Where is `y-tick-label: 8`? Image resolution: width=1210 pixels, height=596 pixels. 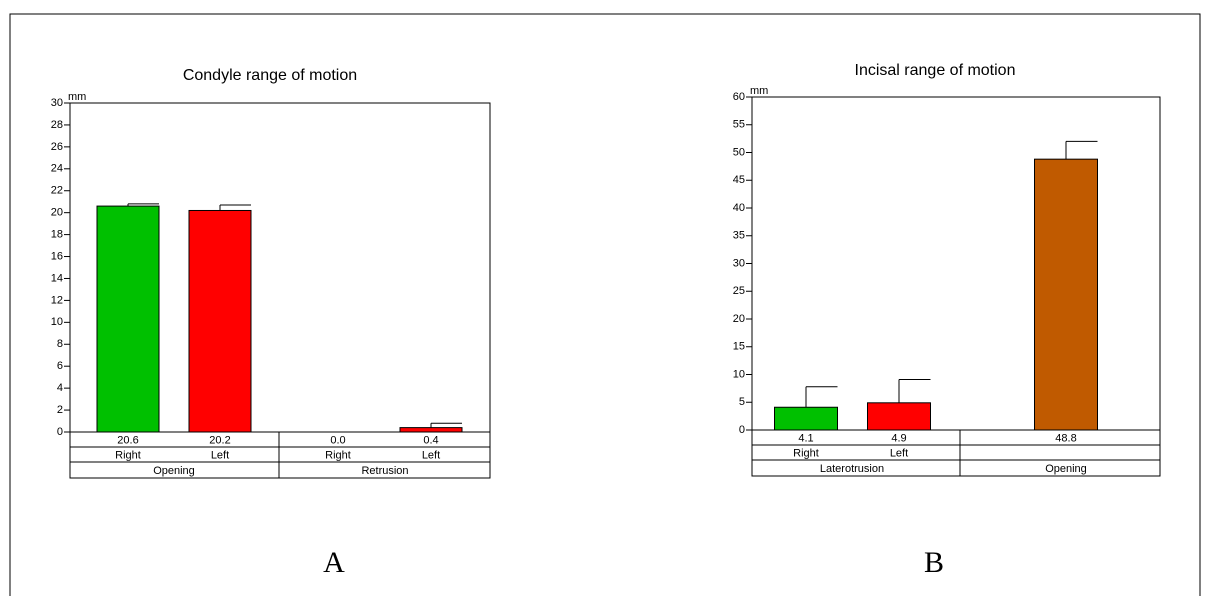 y-tick-label: 8 is located at coordinates (60, 344).